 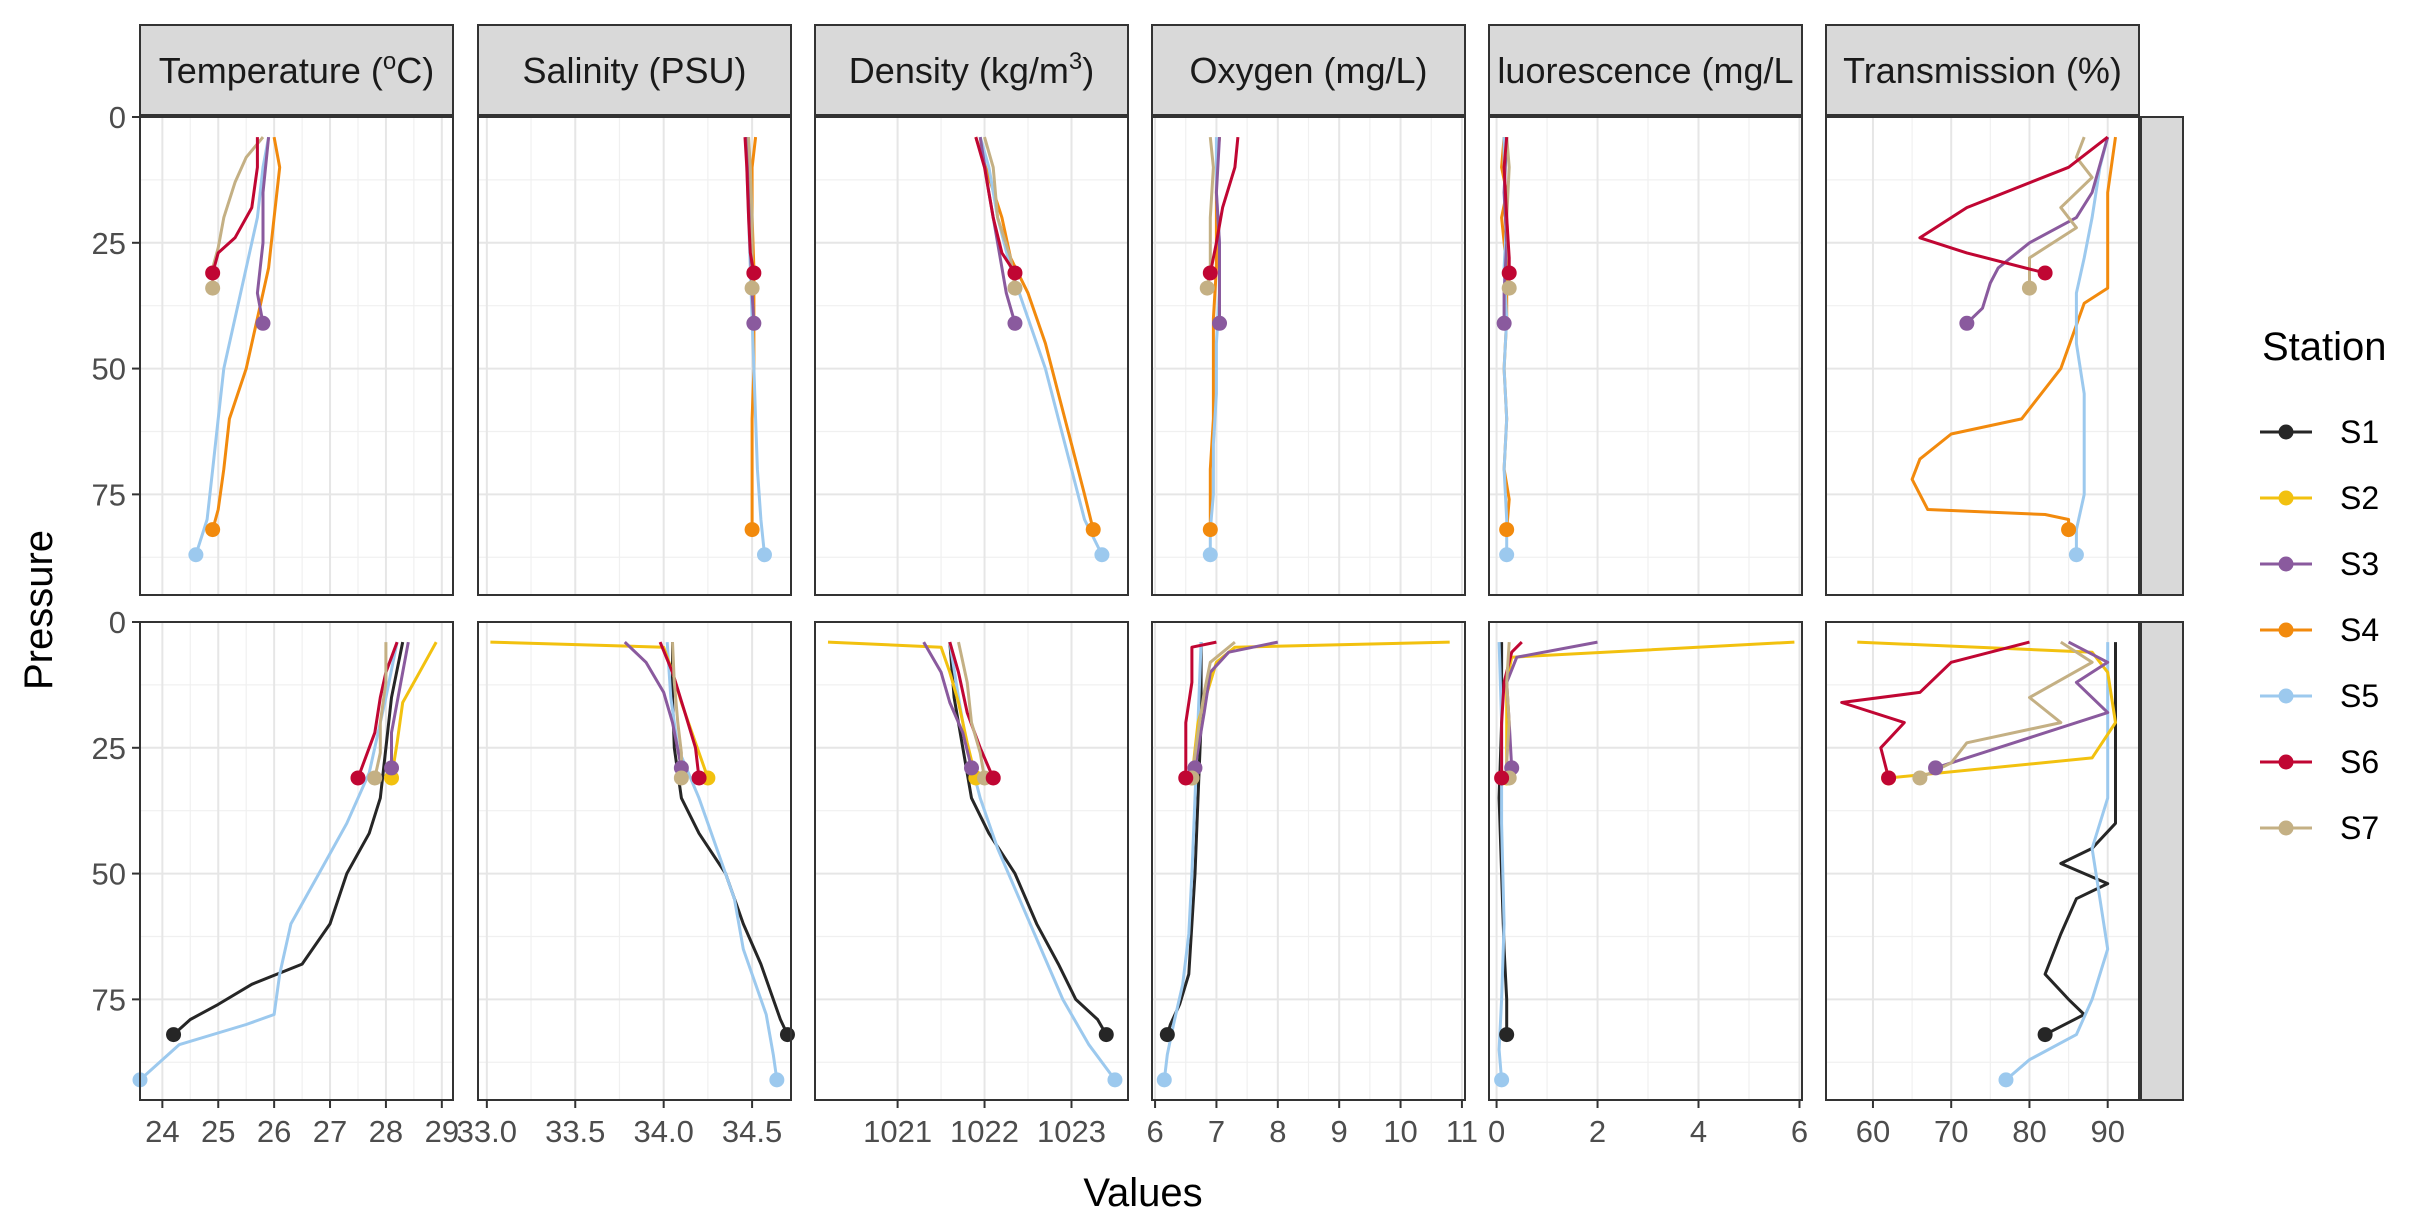 I want to click on series-line-s4, so click(x=2013, y=333).